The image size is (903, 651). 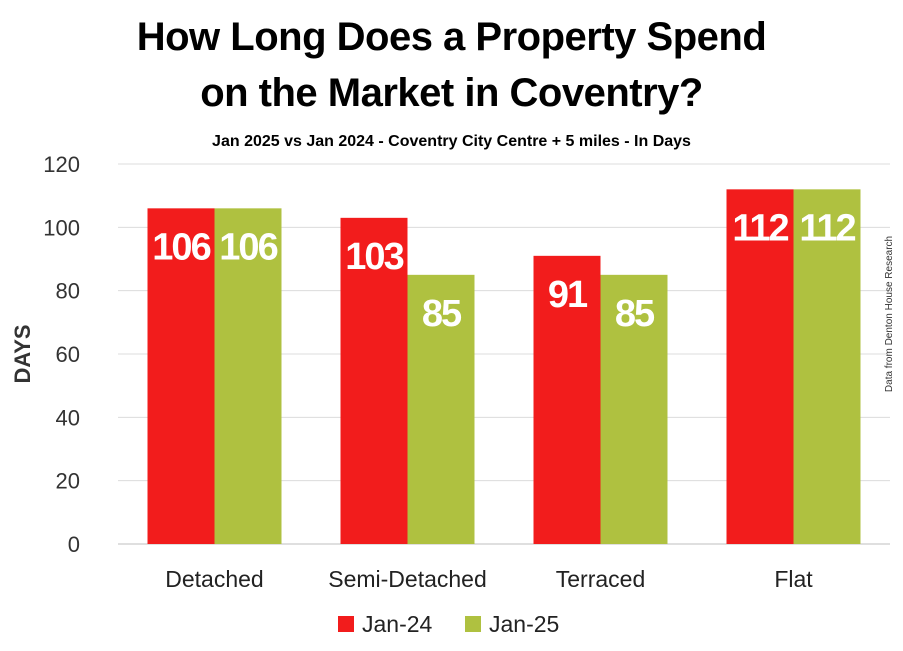 I want to click on chart-title-line-2: on the Market in Coventry?, so click(x=451, y=93).